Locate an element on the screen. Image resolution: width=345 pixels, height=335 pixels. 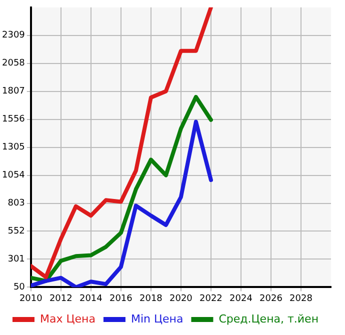
y-tick-label: 301 is located at coordinates (16, 259).